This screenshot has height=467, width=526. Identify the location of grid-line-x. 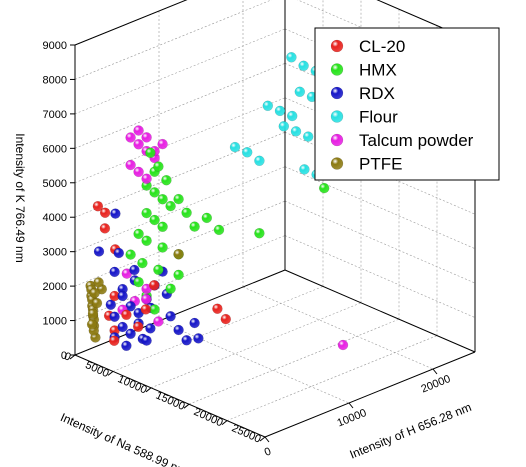
(256, 345).